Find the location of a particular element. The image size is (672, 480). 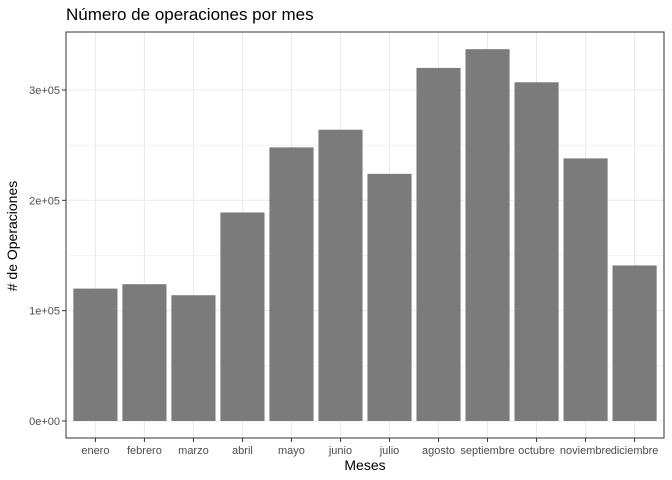

bar-marzo is located at coordinates (193, 358).